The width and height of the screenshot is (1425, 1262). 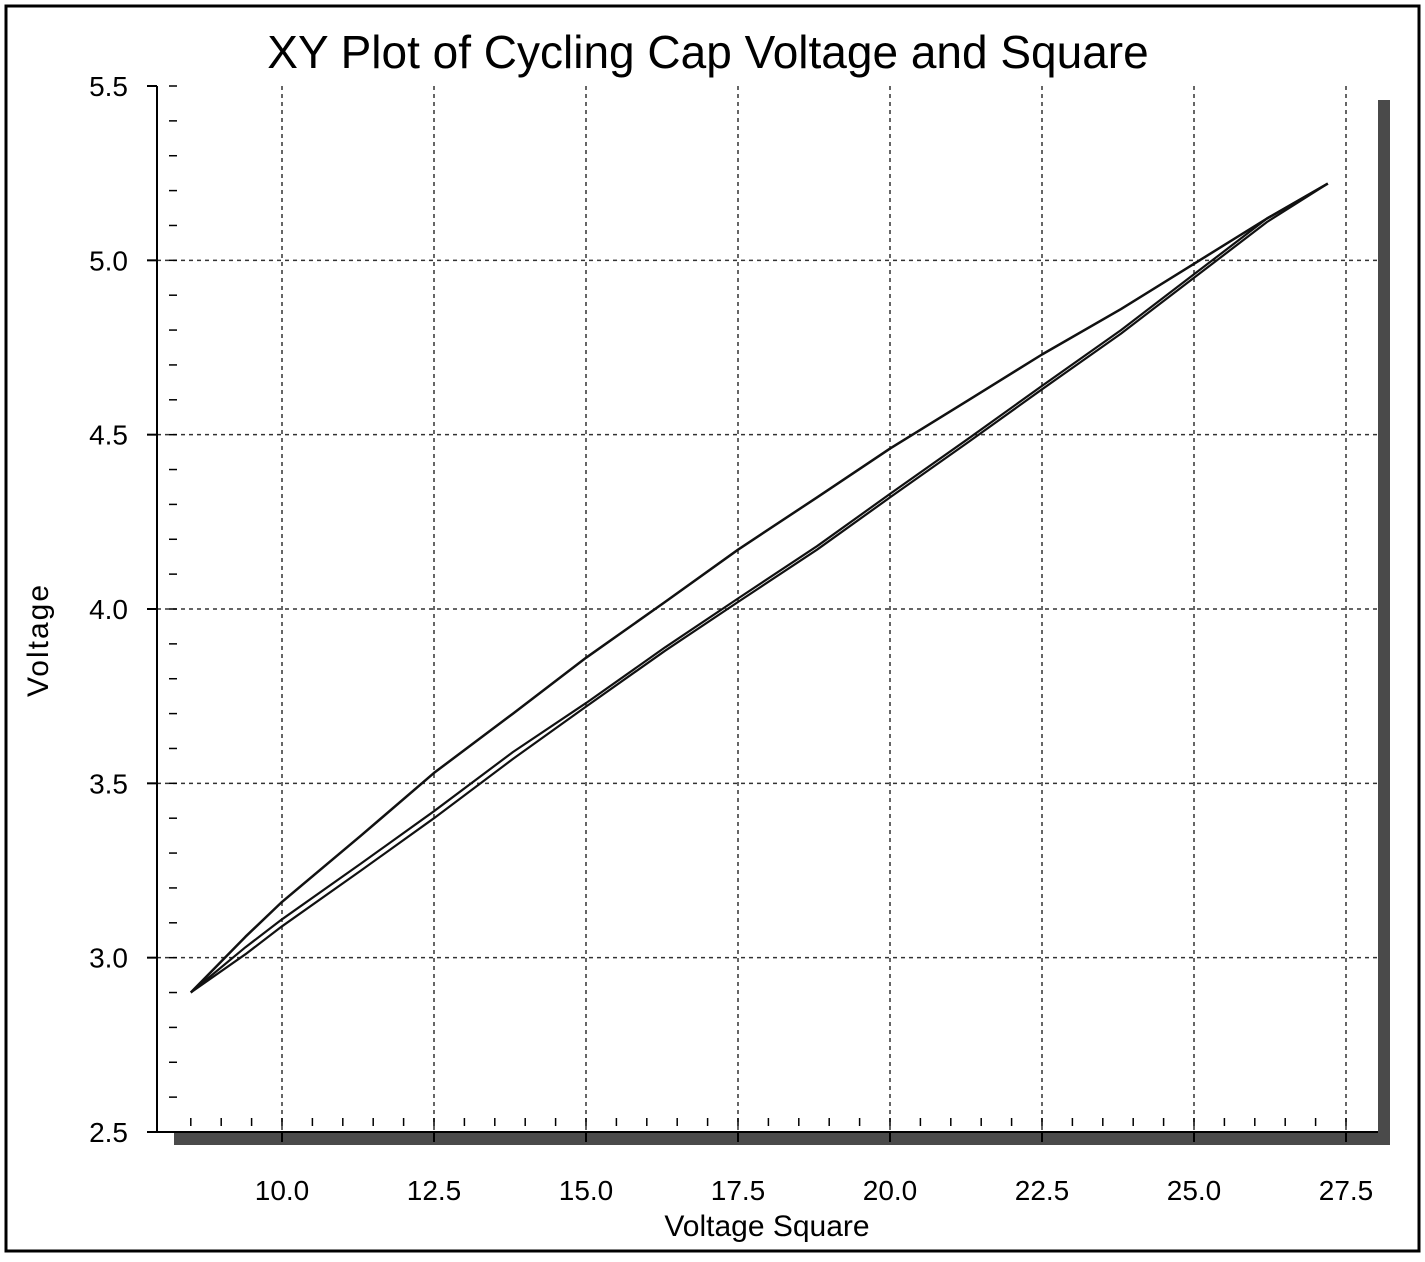 What do you see at coordinates (108, 260) in the screenshot?
I see `y-tick-label: 5.0` at bounding box center [108, 260].